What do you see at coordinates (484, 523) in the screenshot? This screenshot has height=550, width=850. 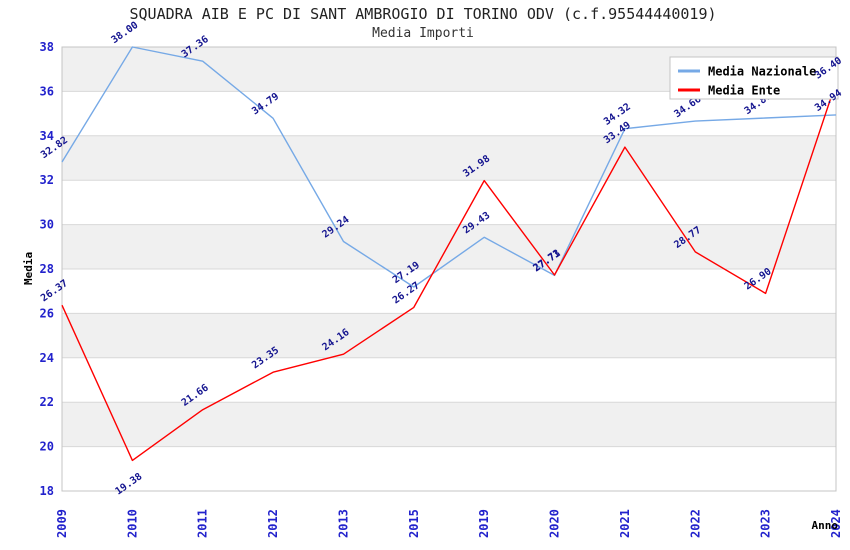 I see `x-tick-label: 2019` at bounding box center [484, 523].